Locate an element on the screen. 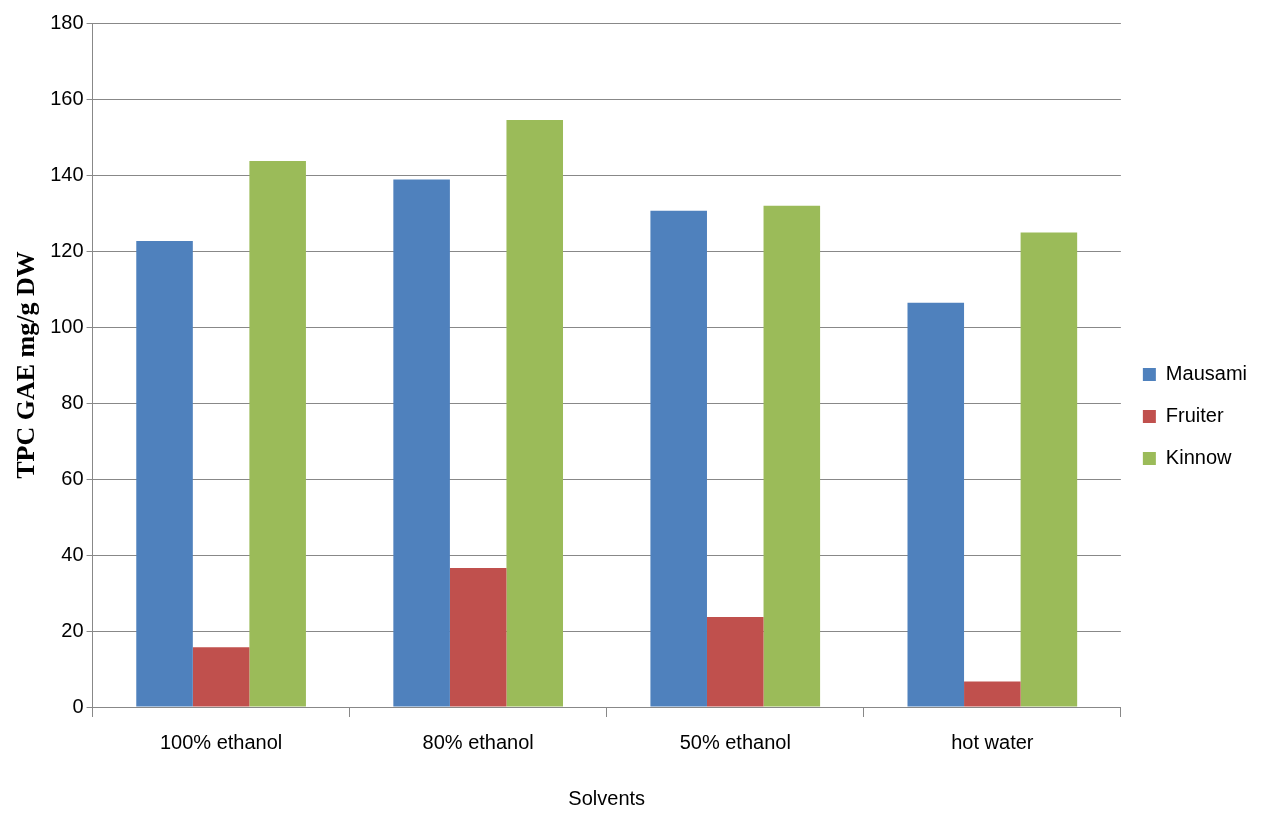 Image resolution: width=1275 pixels, height=823 pixels. y-tick-label: 0 is located at coordinates (78, 705).